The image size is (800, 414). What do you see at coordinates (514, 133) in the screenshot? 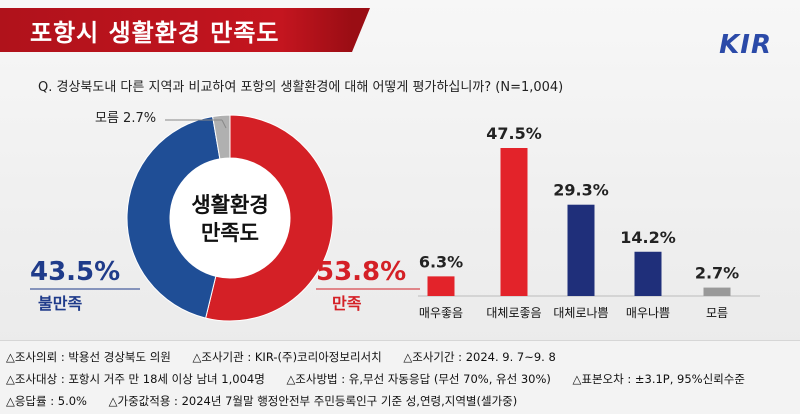
I see `bar-value-label: 47.5%` at bounding box center [514, 133].